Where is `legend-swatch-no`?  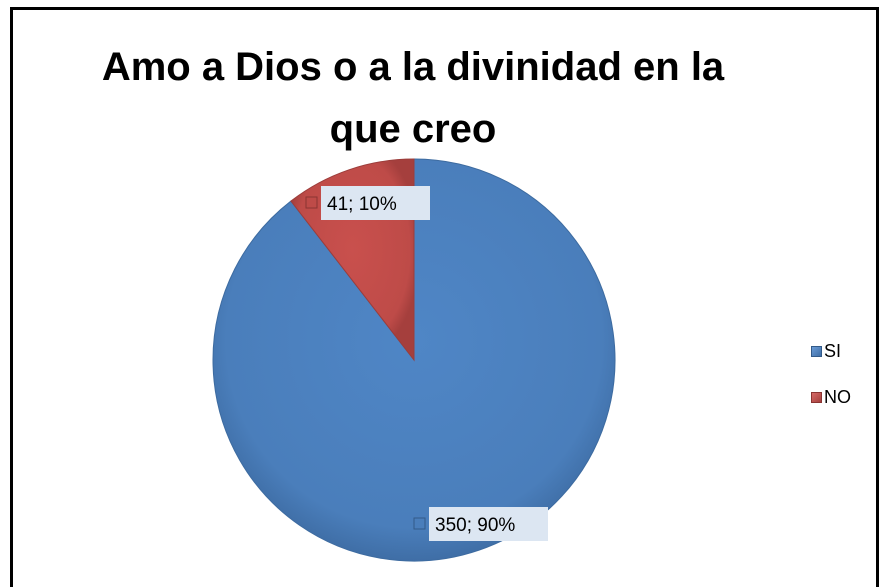
legend-swatch-no is located at coordinates (816, 397).